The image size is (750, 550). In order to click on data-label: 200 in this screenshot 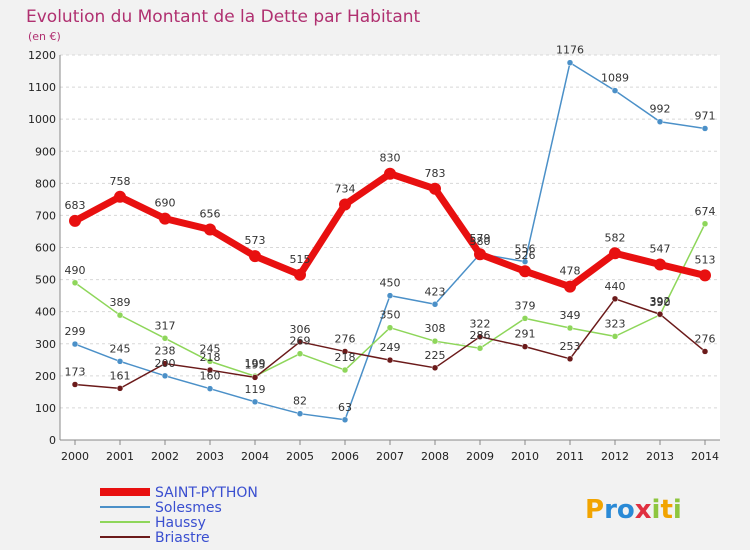, I will do `click(165, 363)`.